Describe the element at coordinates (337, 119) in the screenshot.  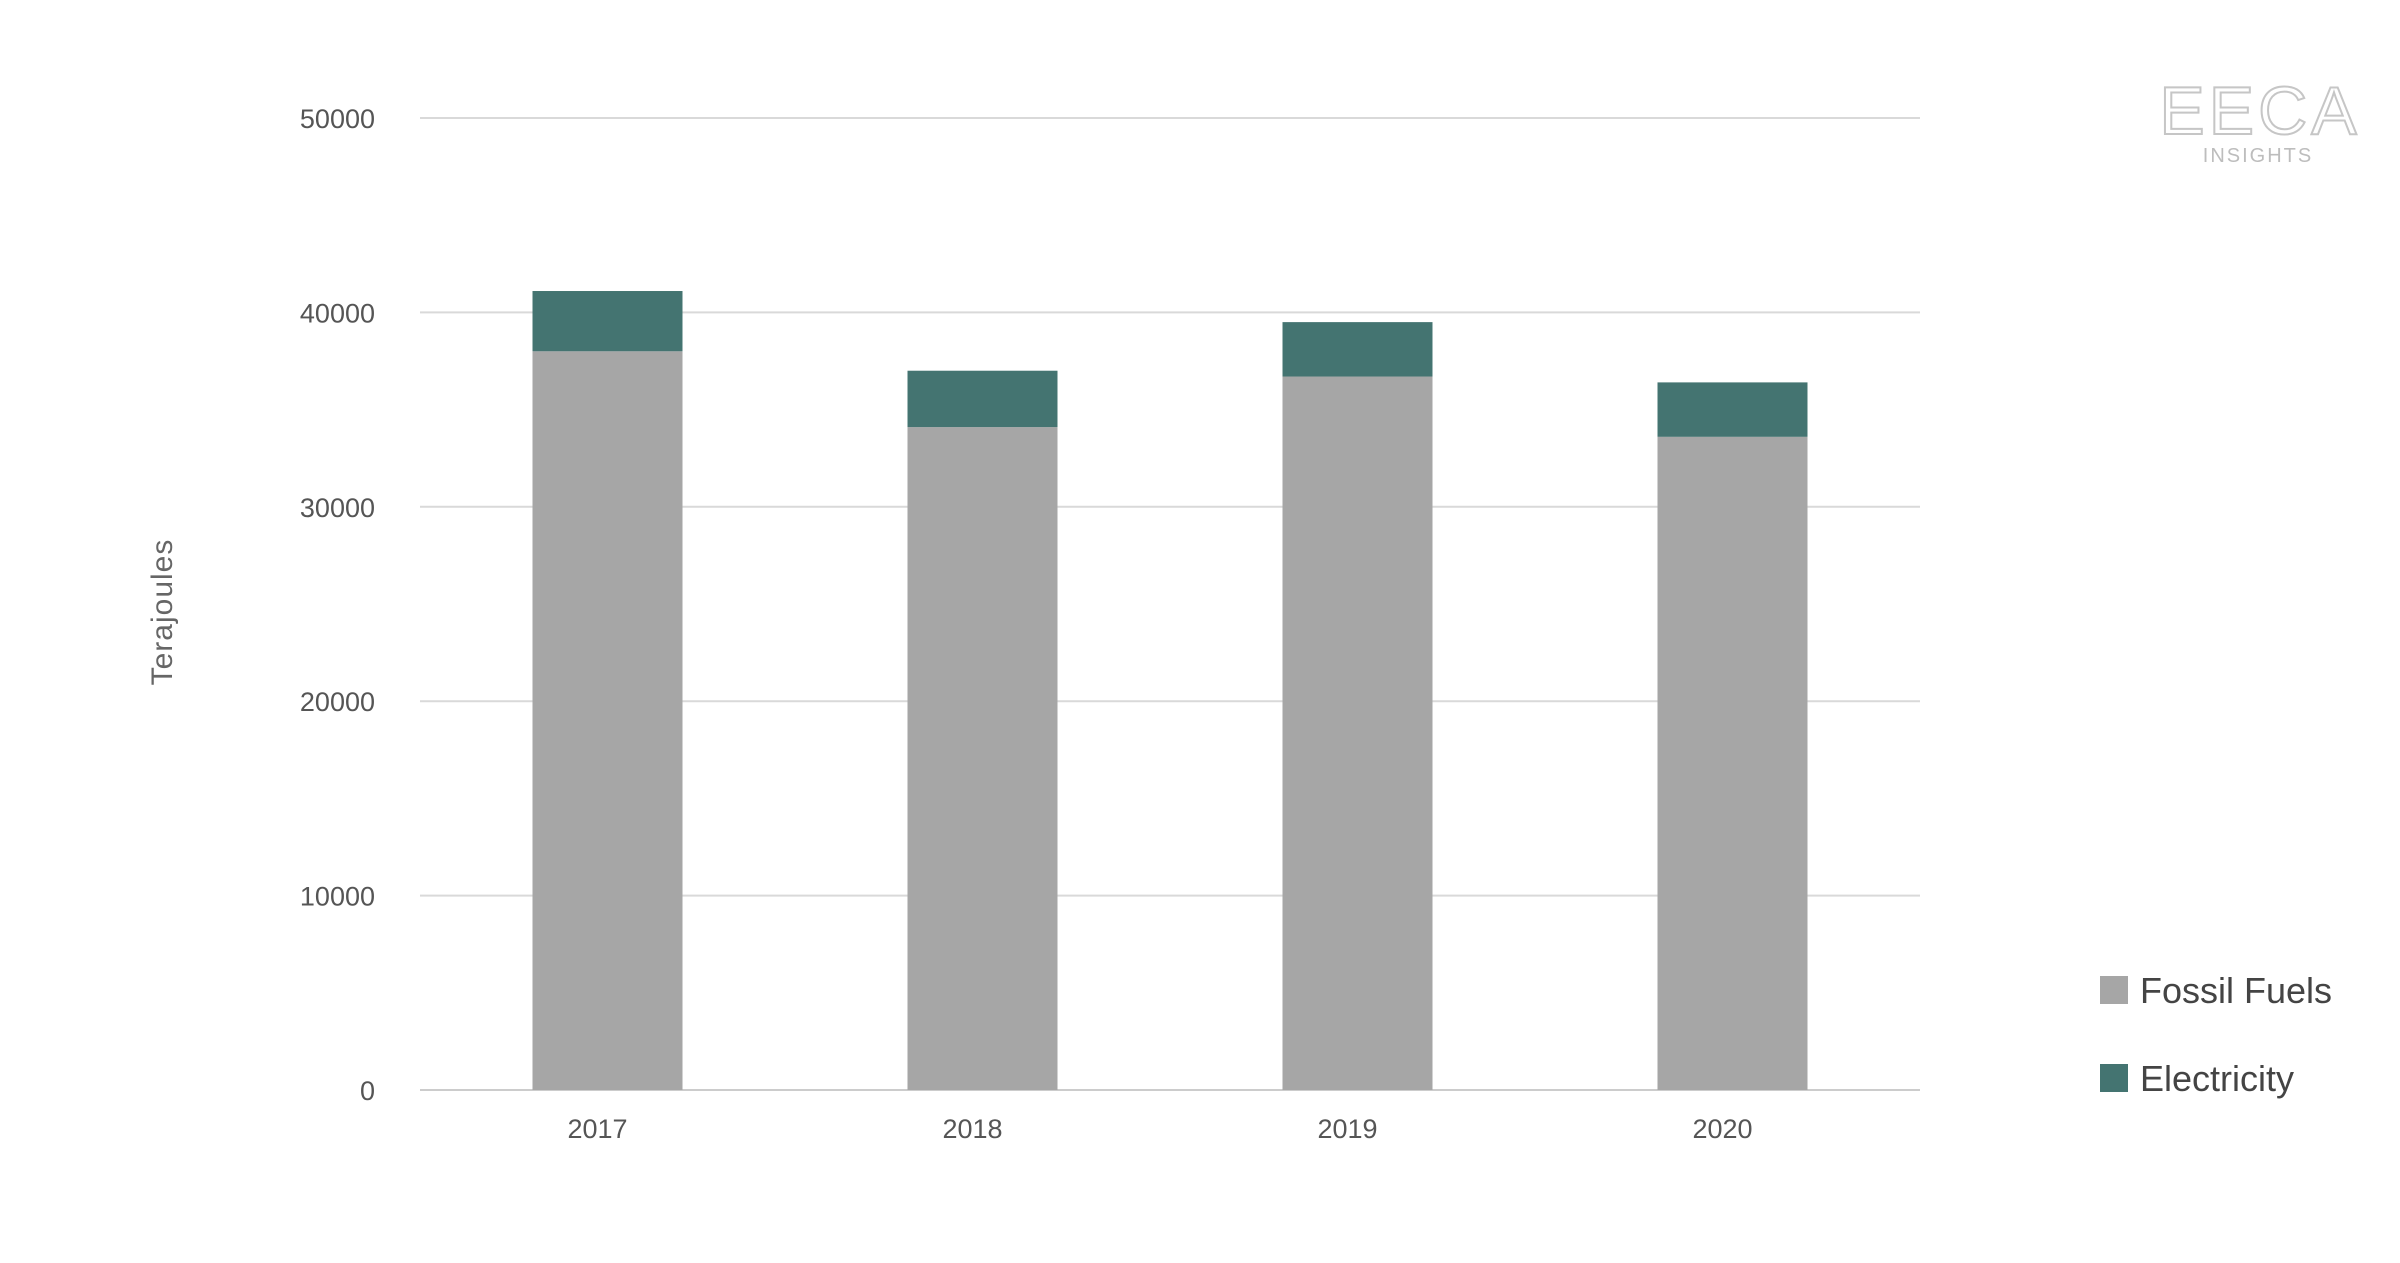
I see `y-tick-label: 50000` at that location.